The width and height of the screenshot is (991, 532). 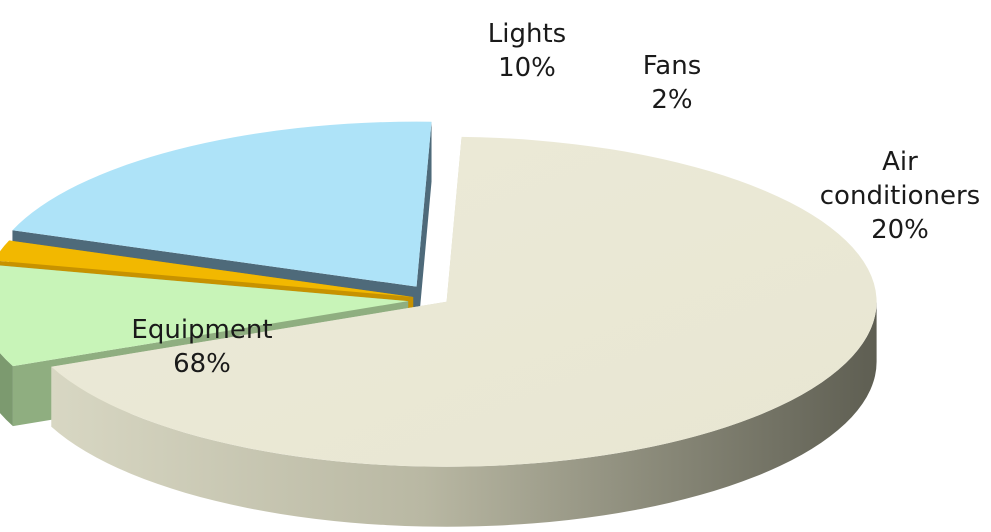 I want to click on slice-value-label: 2%, so click(x=671, y=100).